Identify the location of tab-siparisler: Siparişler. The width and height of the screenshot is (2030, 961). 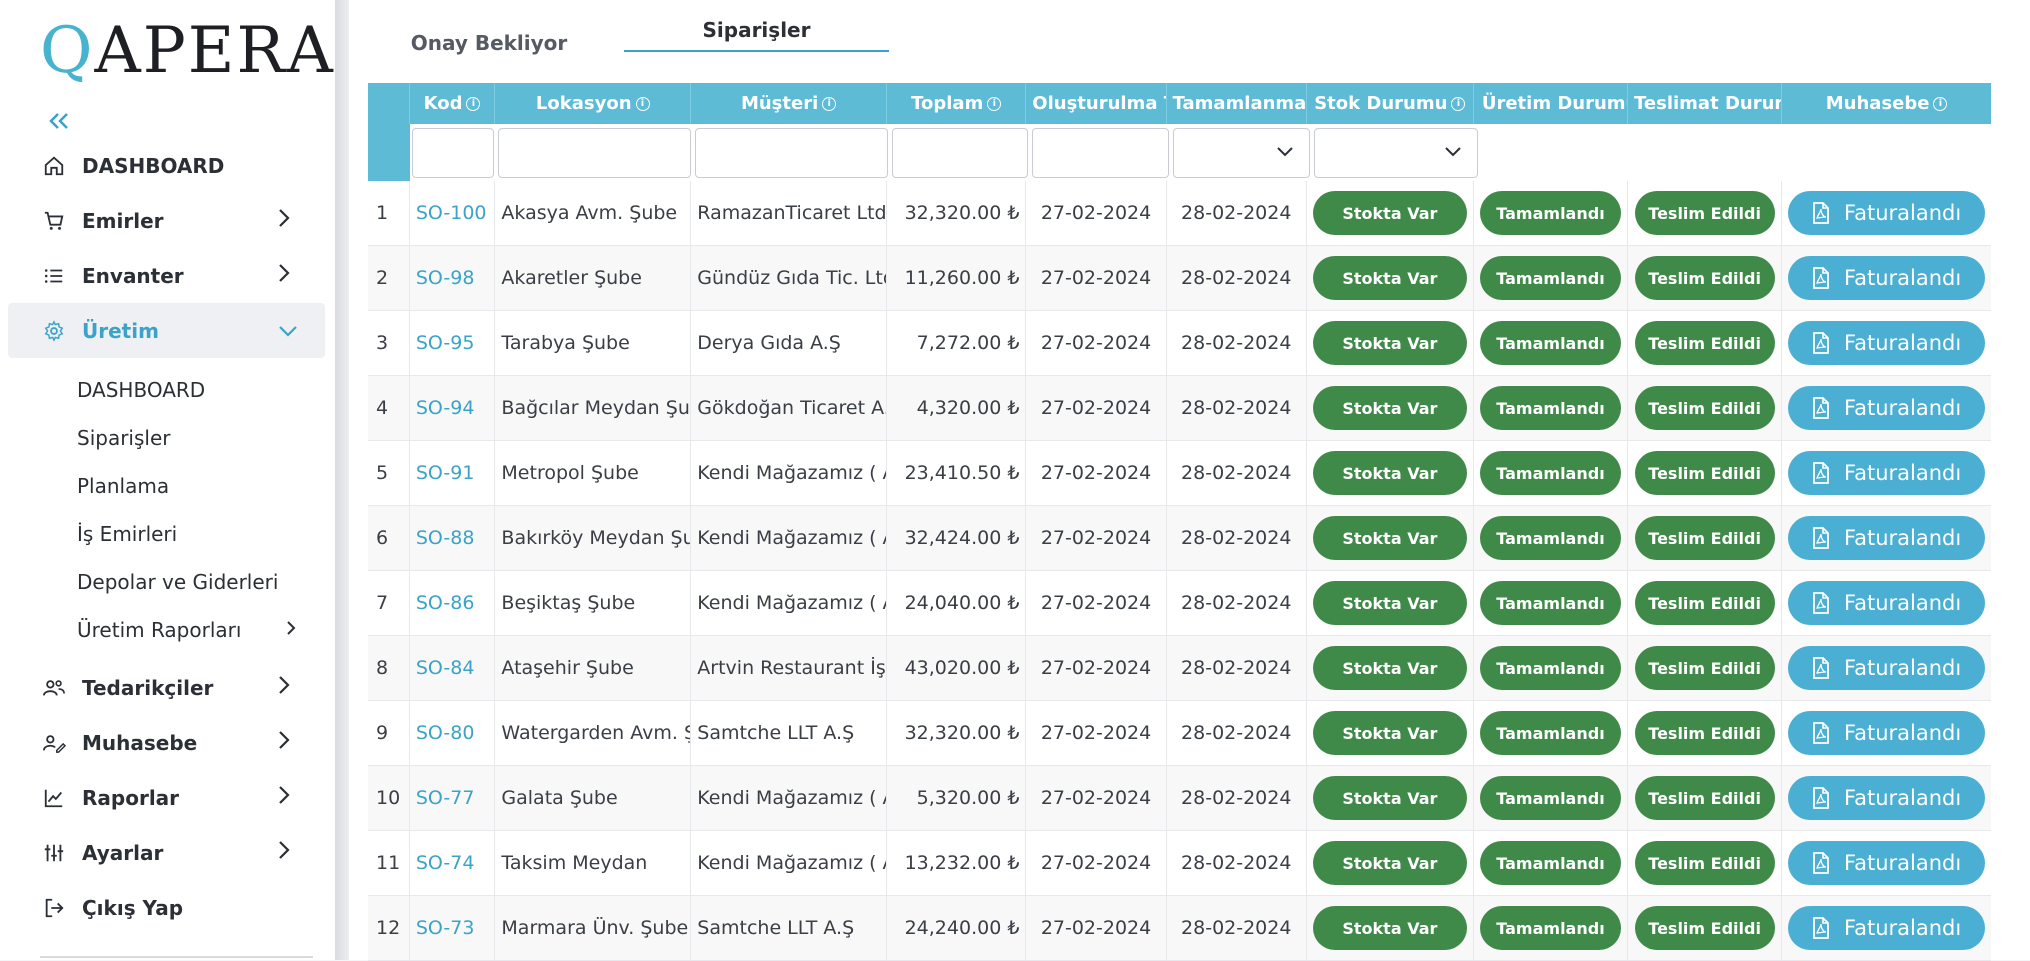
(756, 31).